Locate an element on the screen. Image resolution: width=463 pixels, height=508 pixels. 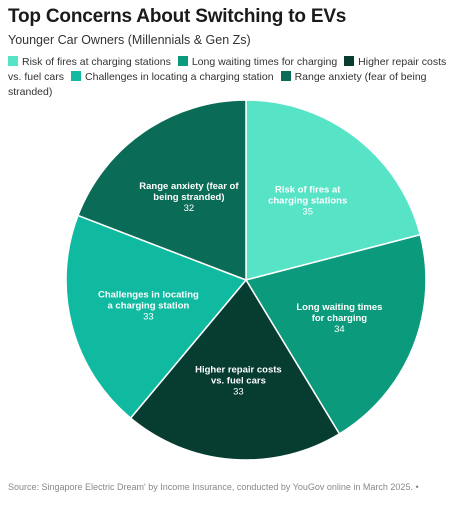
legend-label: Range anxiety (fear of being stranded) is located at coordinates (217, 84).